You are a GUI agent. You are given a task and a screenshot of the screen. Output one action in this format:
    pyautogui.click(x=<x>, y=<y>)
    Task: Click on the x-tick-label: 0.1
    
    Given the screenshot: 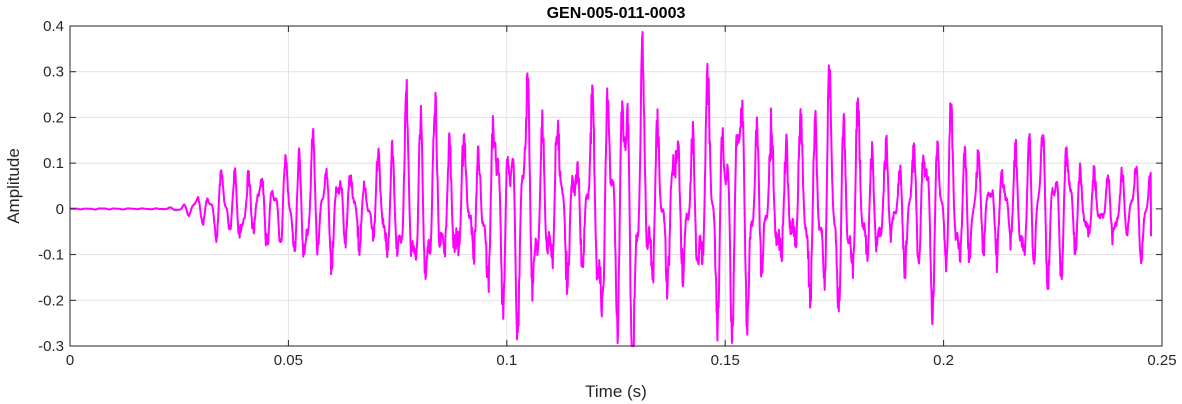 What is the action you would take?
    pyautogui.click(x=506, y=360)
    